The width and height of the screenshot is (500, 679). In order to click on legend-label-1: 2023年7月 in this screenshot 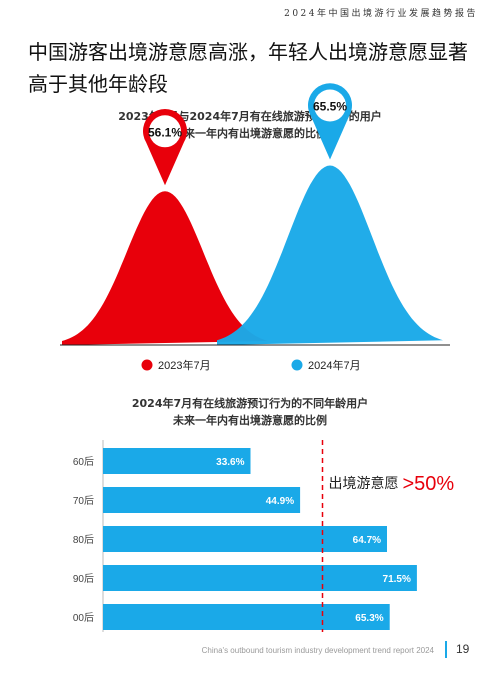, I will do `click(184, 365)`.